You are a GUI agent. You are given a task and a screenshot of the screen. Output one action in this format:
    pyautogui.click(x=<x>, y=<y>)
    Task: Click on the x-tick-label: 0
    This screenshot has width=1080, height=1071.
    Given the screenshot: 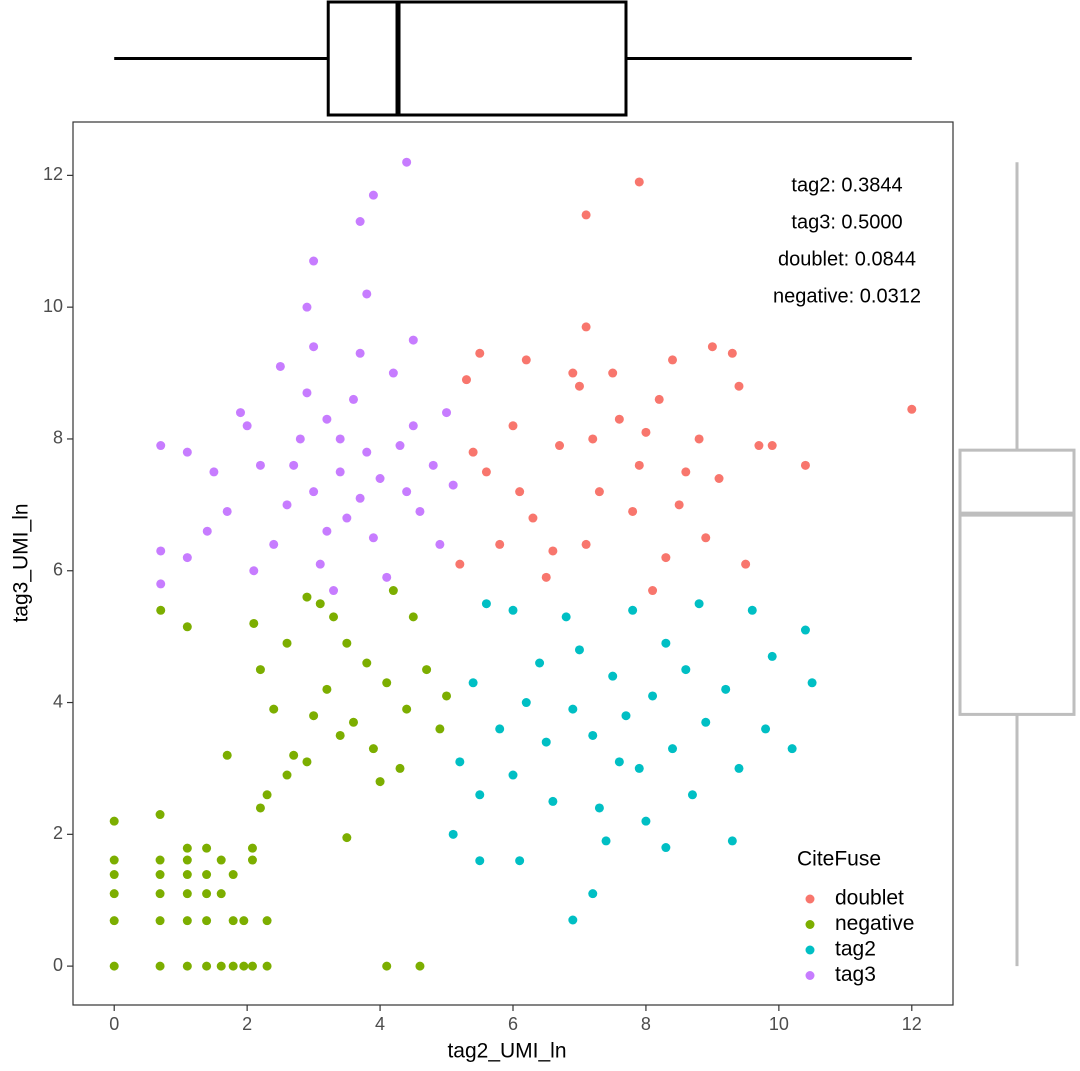 What is the action you would take?
    pyautogui.click(x=114, y=1024)
    